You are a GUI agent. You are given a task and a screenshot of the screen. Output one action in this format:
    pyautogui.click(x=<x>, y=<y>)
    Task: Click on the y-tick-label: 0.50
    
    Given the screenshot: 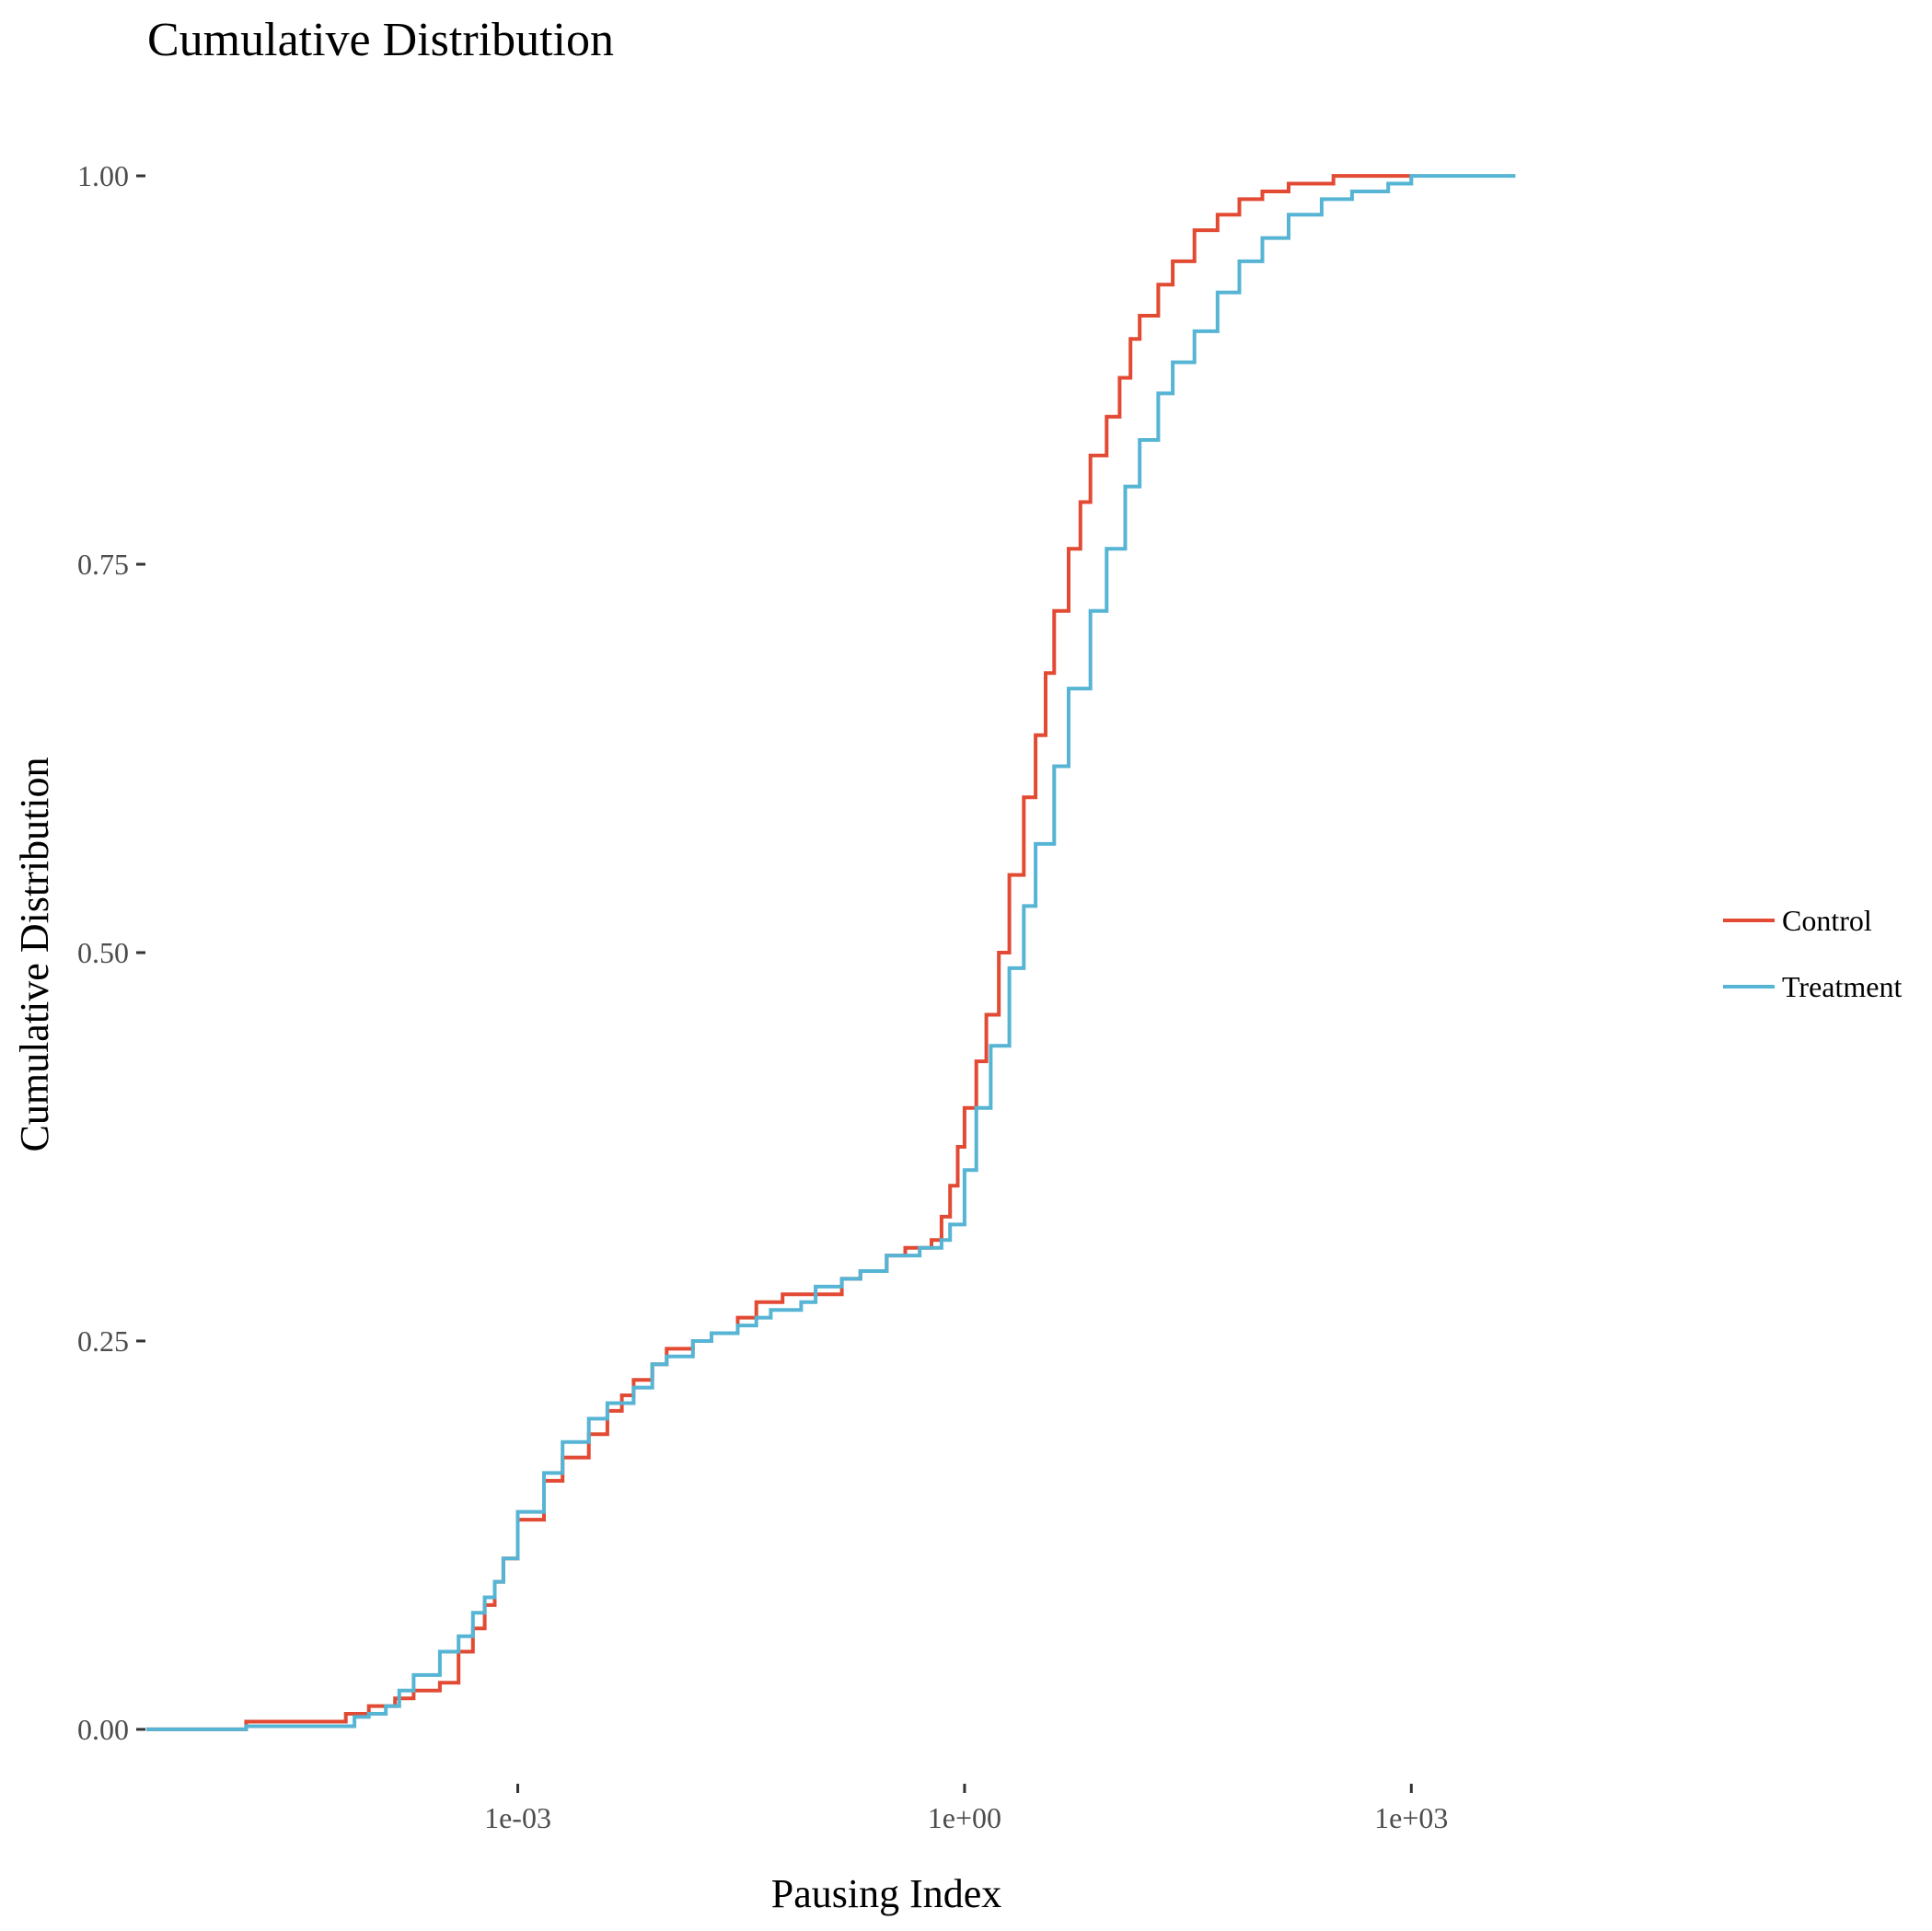 What is the action you would take?
    pyautogui.click(x=103, y=952)
    